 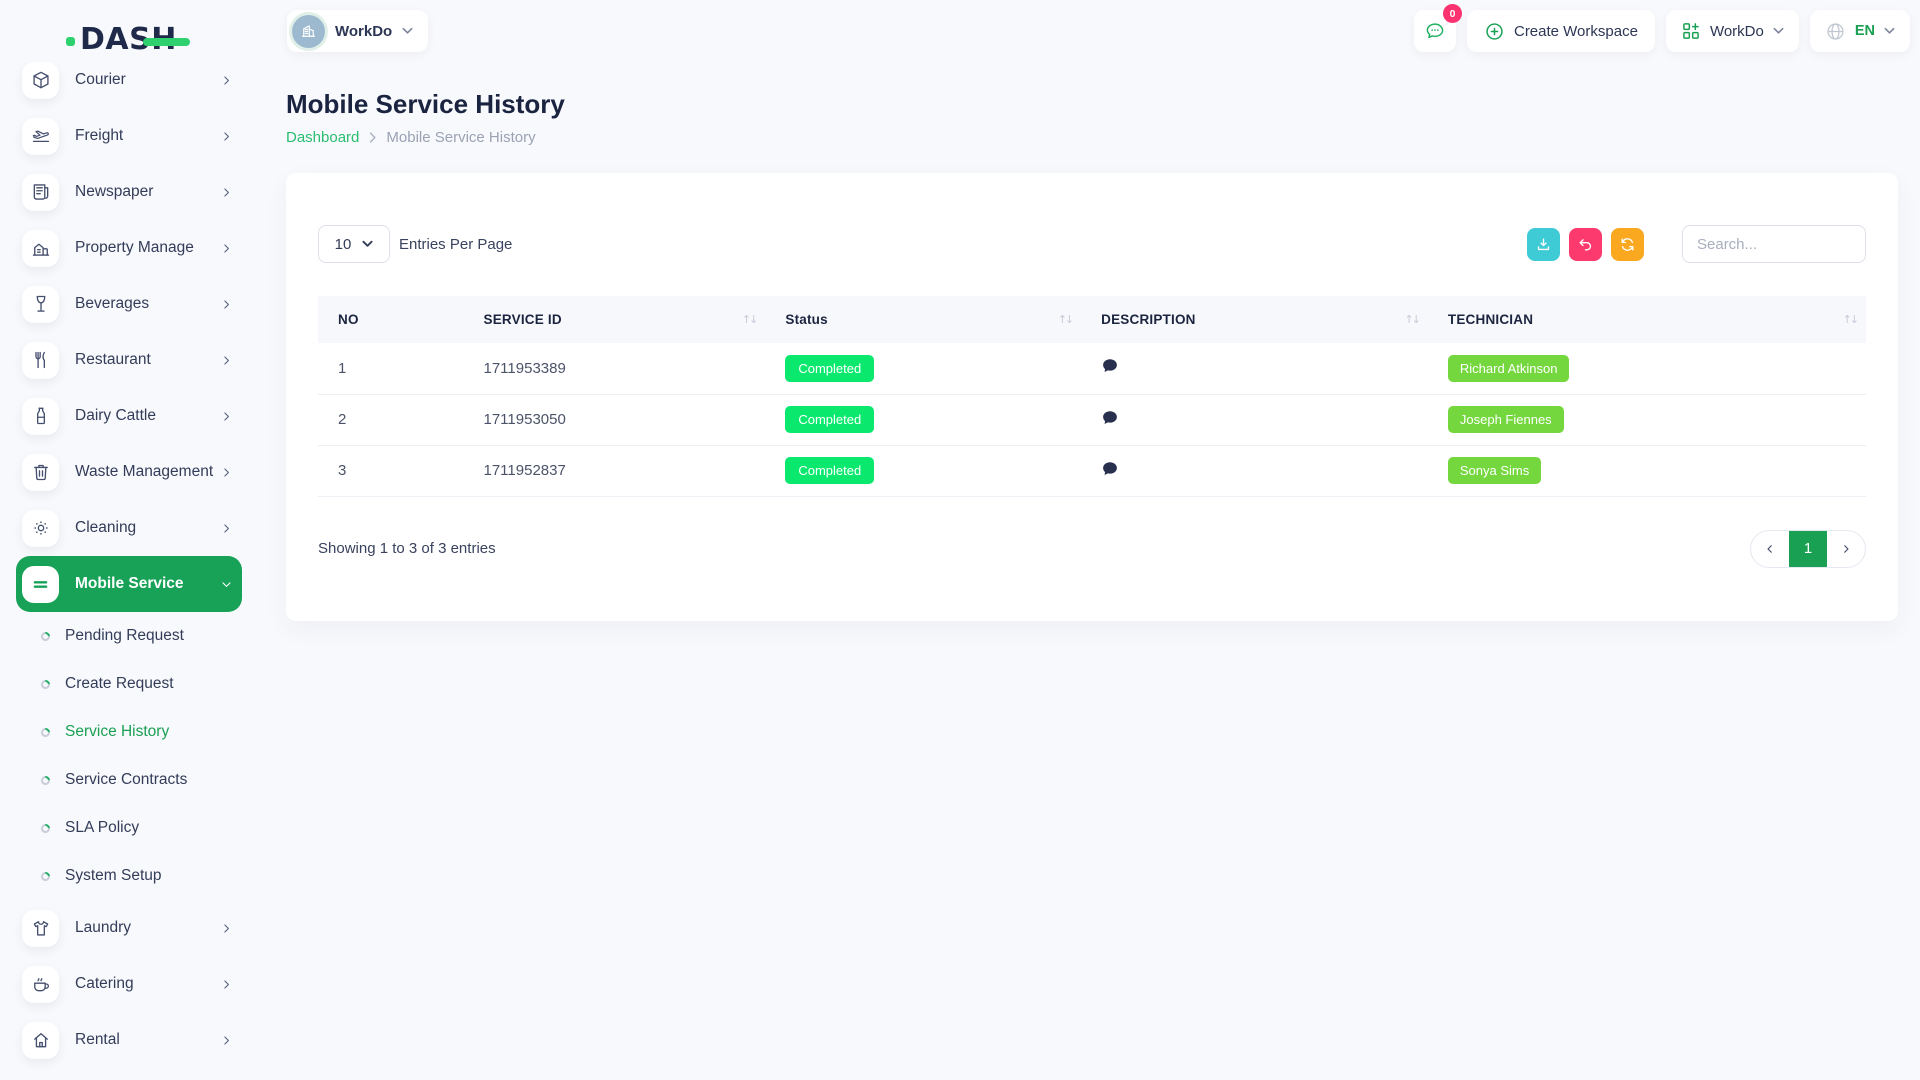 I want to click on workspace-switcher: WorkDo, so click(x=358, y=31).